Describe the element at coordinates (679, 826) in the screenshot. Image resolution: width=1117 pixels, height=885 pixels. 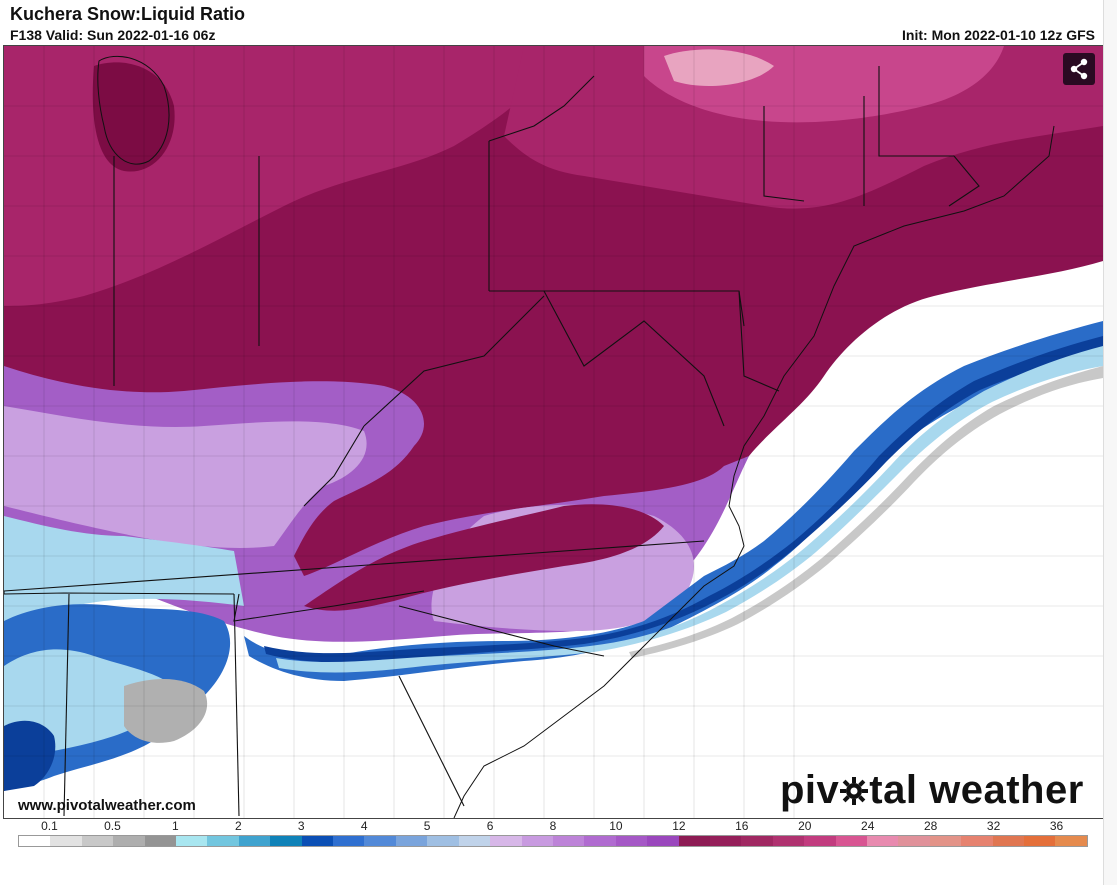
I see `legend-label: 12` at that location.